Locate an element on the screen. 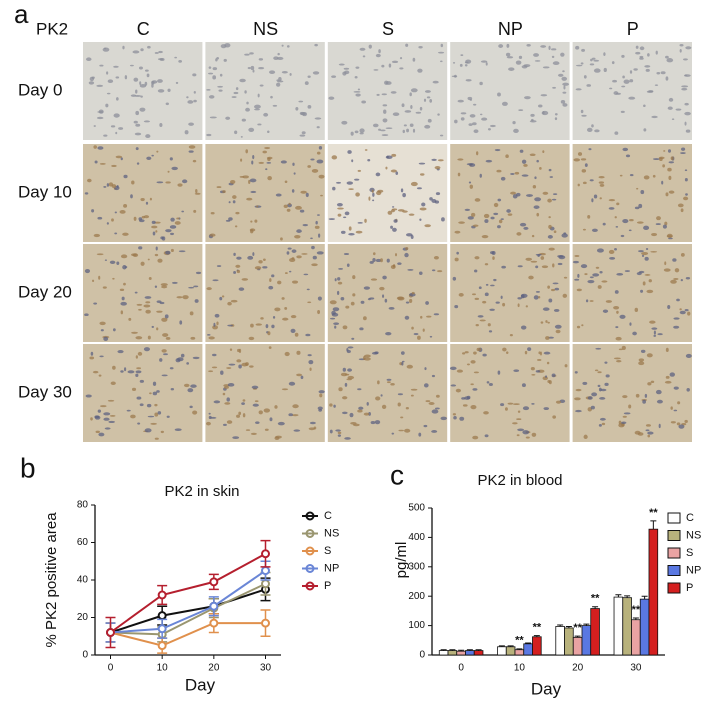 The width and height of the screenshot is (708, 702). column-label: C is located at coordinates (143, 29).